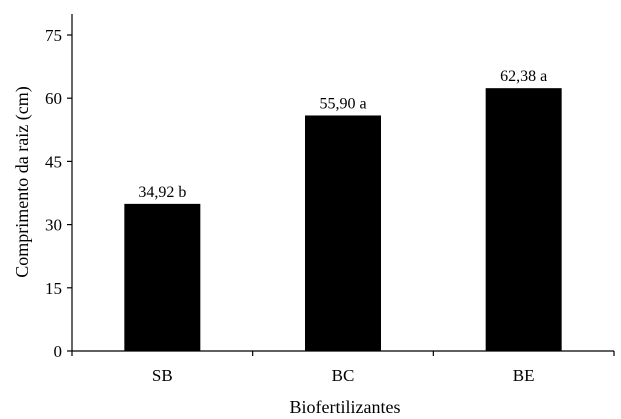 The image size is (621, 419). I want to click on x-axis-title: Biofertilizantes, so click(345, 407).